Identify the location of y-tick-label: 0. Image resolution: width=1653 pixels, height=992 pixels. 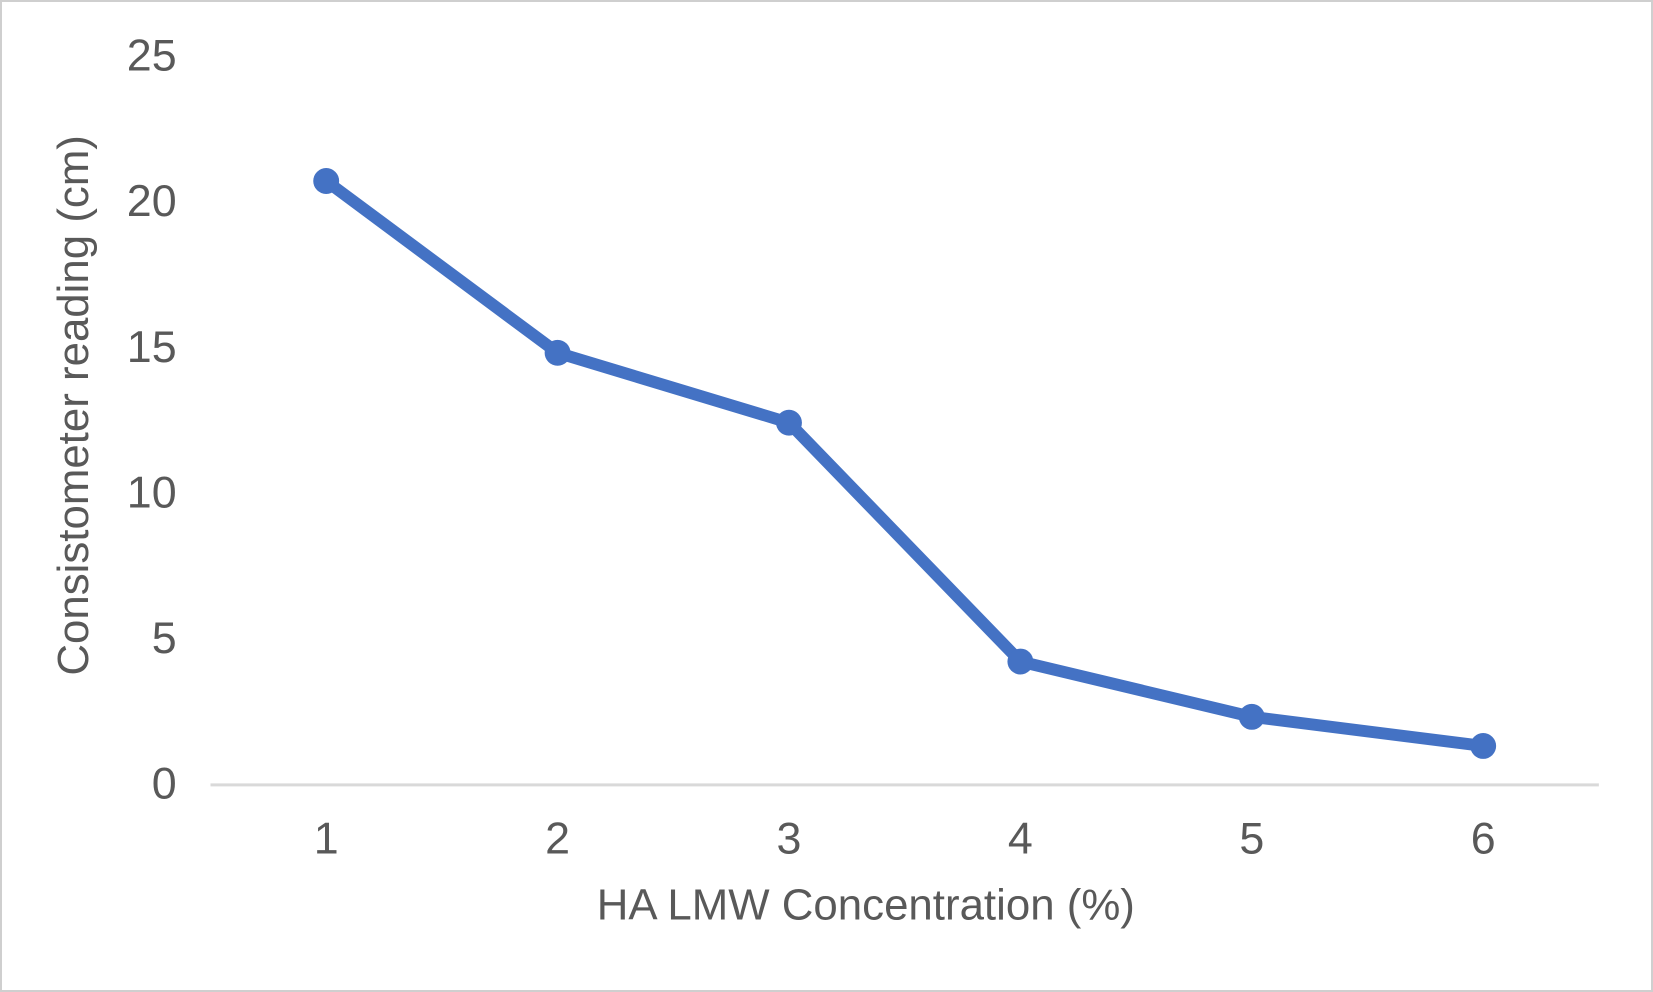
(164, 784).